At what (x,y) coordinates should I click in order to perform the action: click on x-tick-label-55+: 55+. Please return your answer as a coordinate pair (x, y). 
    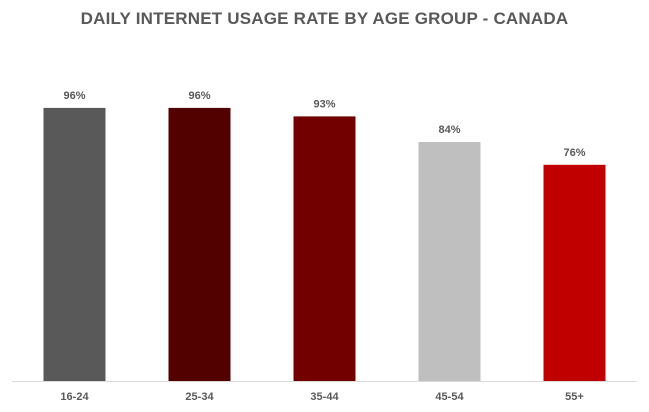
    Looking at the image, I should click on (574, 397).